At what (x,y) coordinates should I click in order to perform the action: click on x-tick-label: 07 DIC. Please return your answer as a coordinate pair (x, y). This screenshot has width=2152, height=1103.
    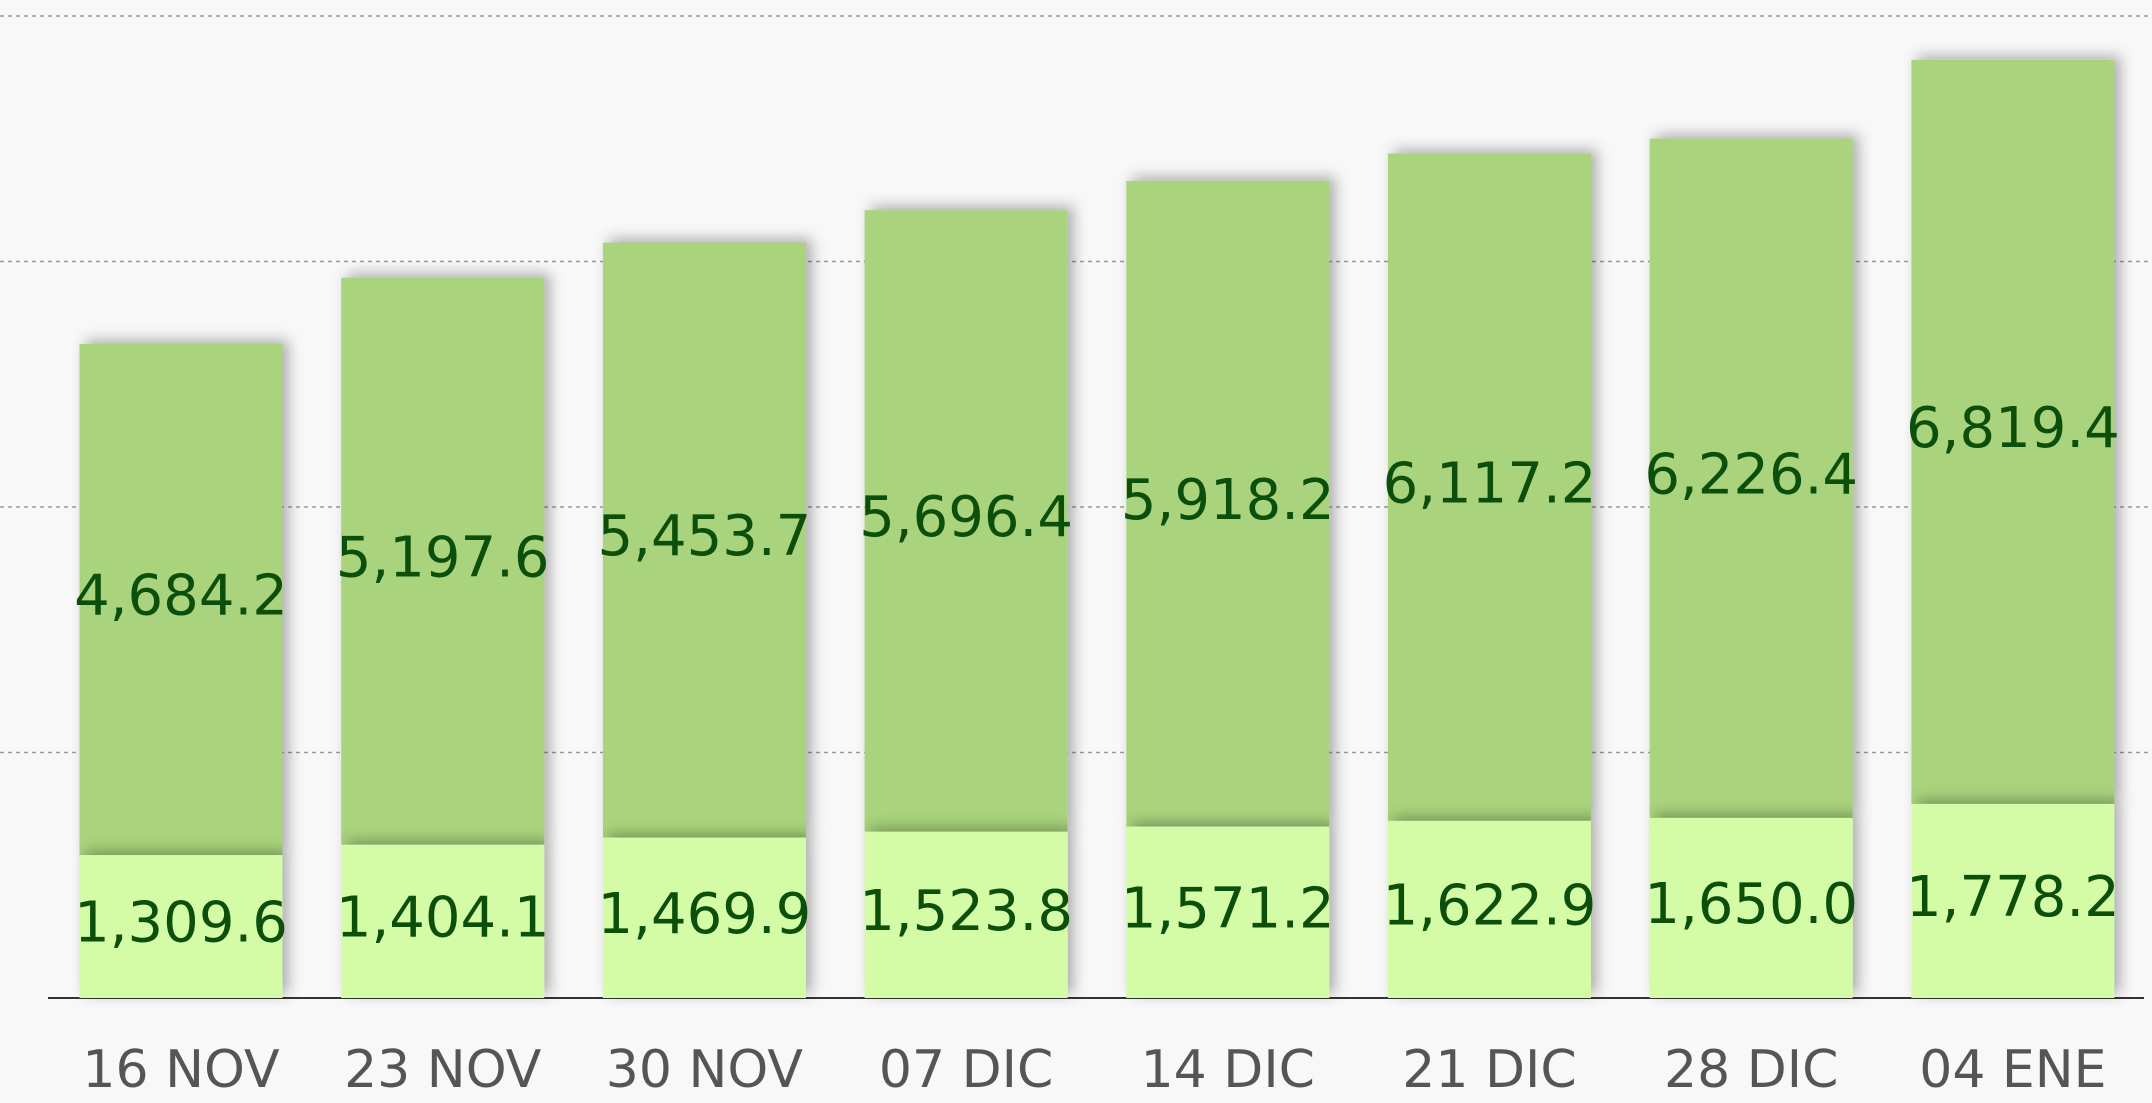
    Looking at the image, I should click on (966, 1070).